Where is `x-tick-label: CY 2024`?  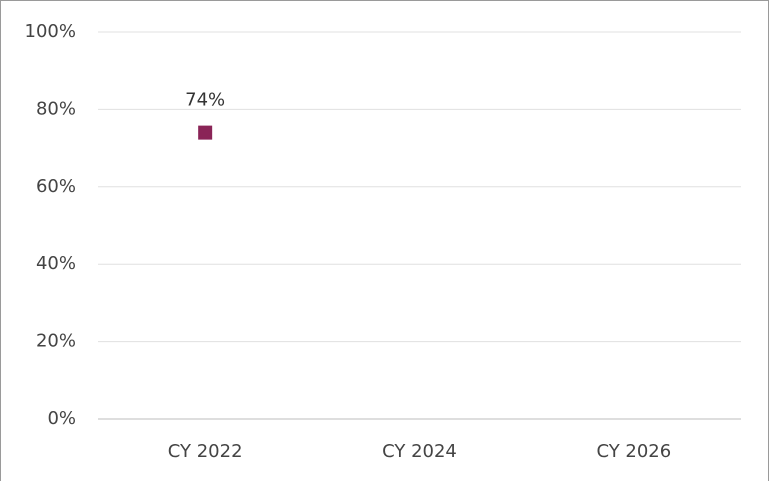 x-tick-label: CY 2024 is located at coordinates (419, 451).